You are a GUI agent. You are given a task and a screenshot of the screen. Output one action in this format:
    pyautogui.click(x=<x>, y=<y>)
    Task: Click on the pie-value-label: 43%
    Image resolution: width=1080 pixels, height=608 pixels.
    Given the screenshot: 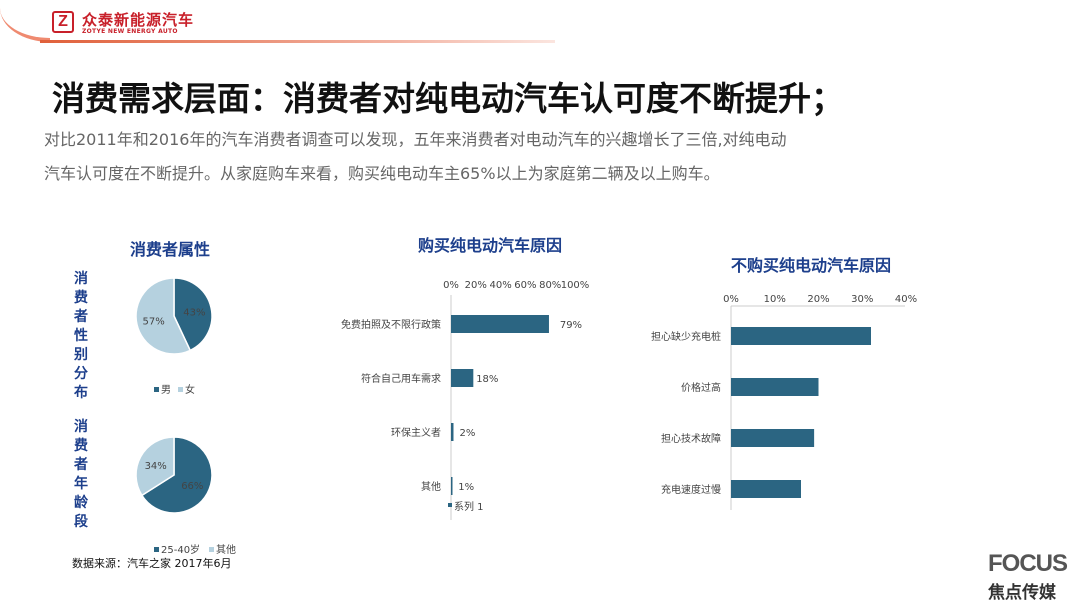 What is the action you would take?
    pyautogui.click(x=194, y=312)
    